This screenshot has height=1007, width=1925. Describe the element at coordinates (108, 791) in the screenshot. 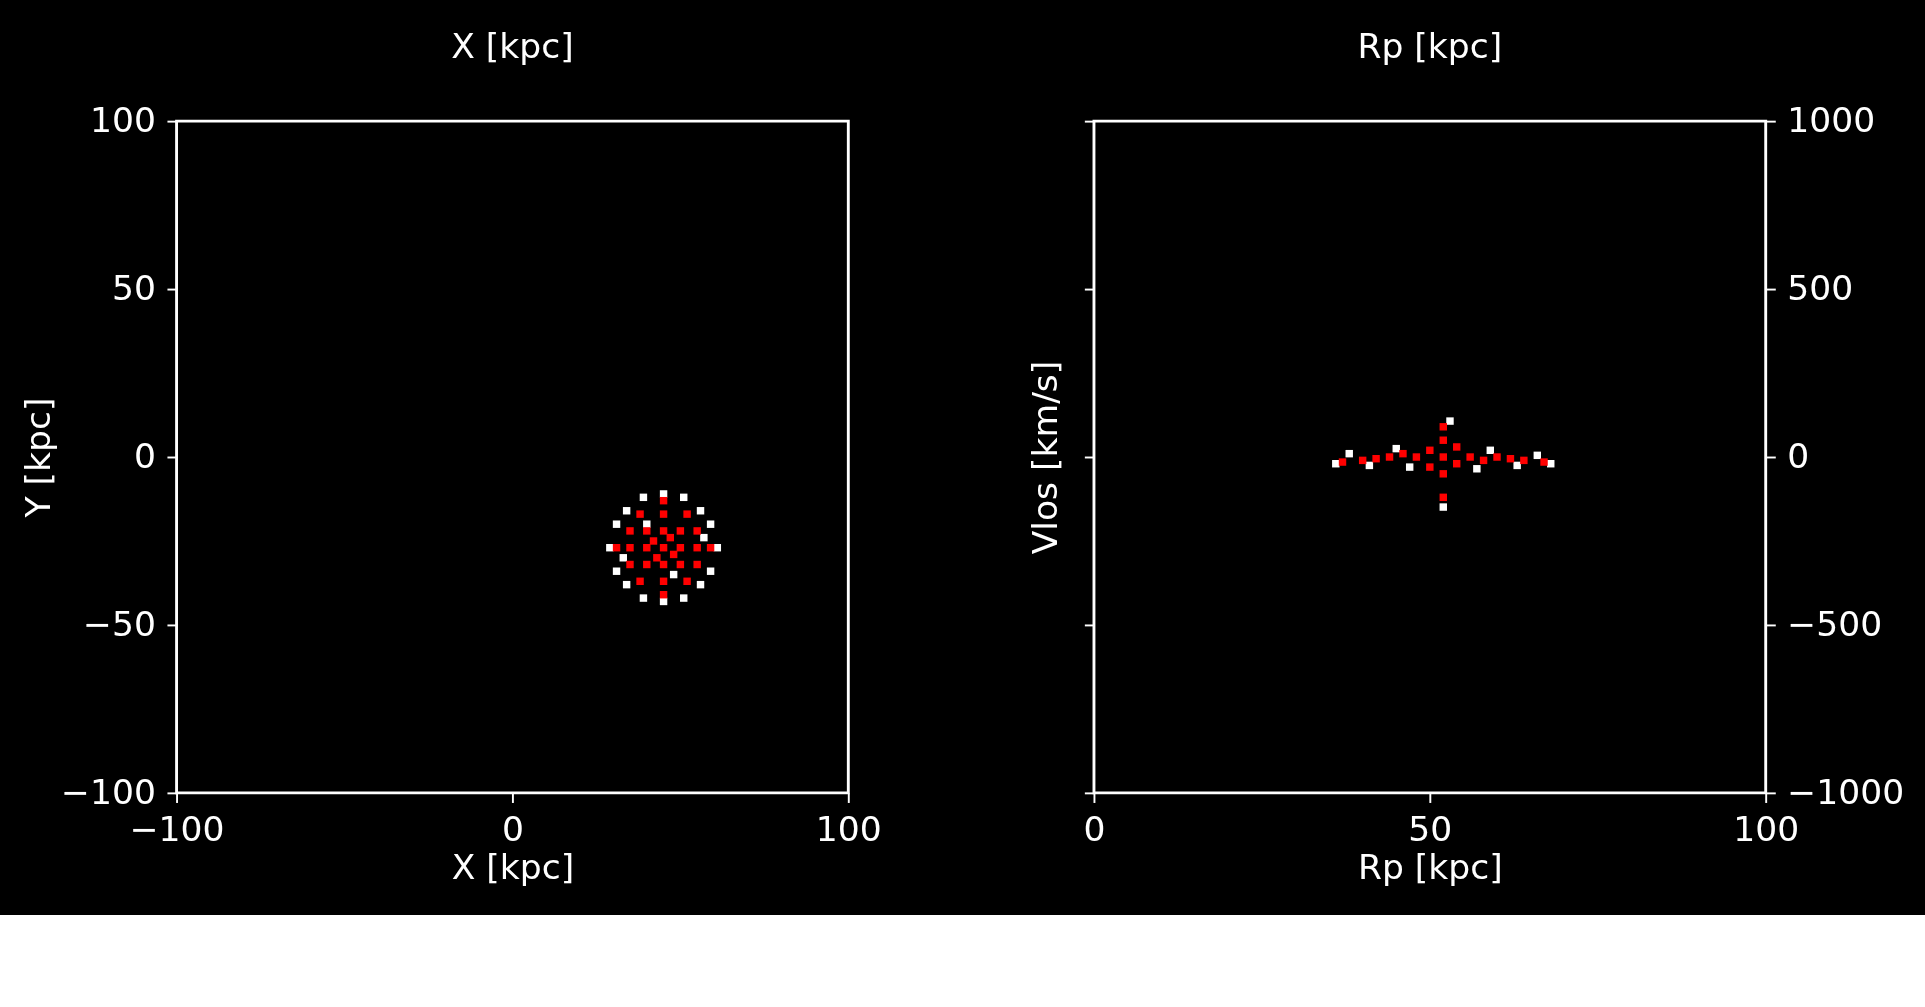

I see `y-tick-label: −100` at that location.